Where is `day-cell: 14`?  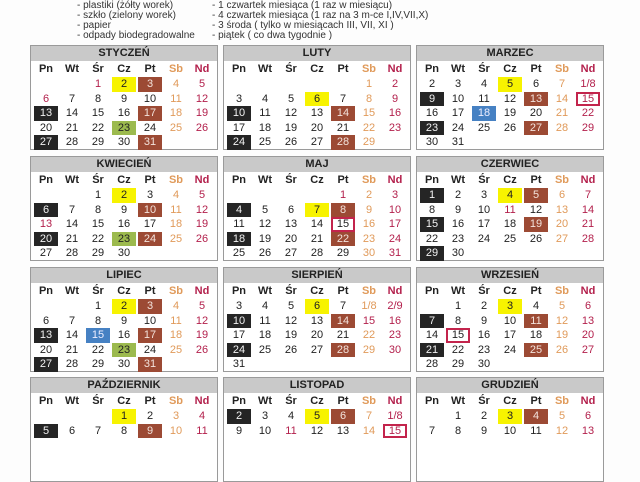
day-cell: 14 is located at coordinates (343, 113).